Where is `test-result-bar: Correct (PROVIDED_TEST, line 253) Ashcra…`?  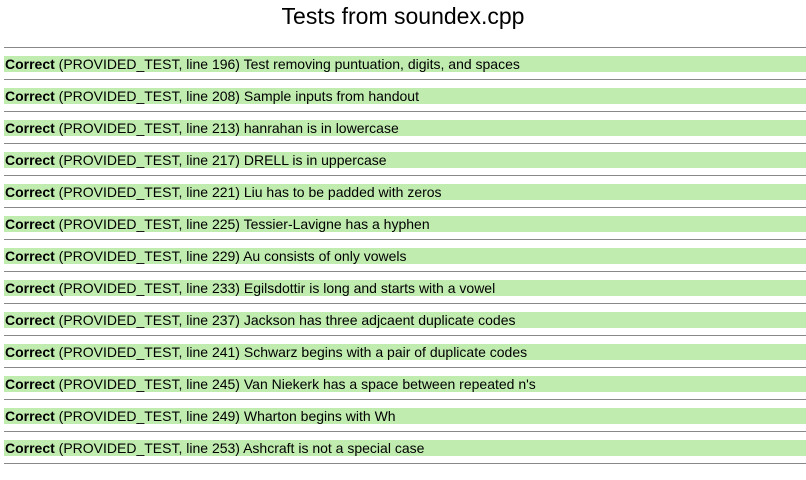
test-result-bar: Correct (PROVIDED_TEST, line 253) Ashcra… is located at coordinates (405, 448).